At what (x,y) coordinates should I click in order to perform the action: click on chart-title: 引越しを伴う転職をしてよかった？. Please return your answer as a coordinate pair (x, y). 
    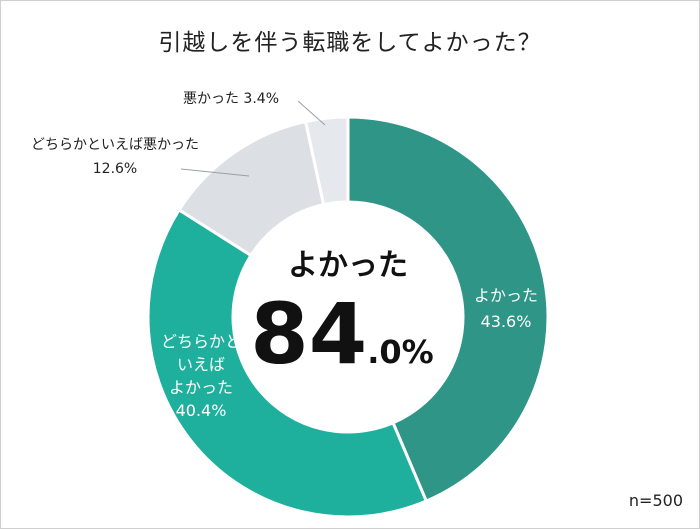
    Looking at the image, I should click on (350, 43).